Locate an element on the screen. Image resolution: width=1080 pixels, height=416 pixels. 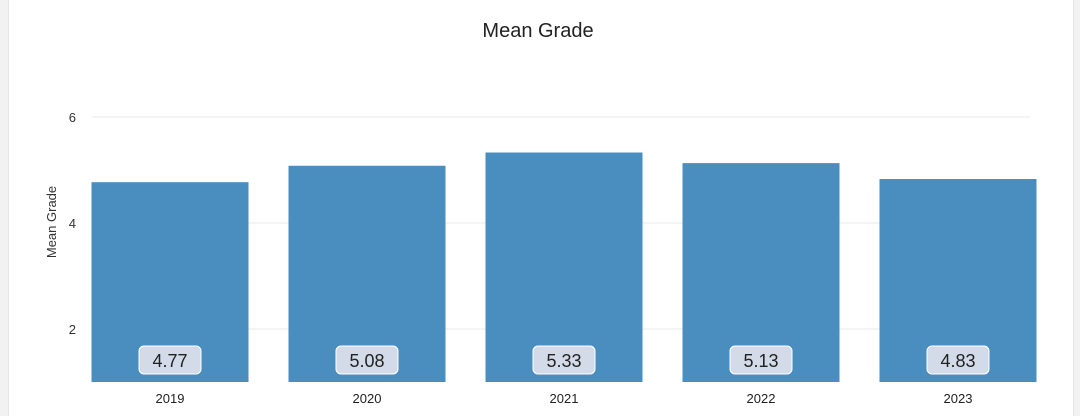
y-tick-label: 4 is located at coordinates (72, 223).